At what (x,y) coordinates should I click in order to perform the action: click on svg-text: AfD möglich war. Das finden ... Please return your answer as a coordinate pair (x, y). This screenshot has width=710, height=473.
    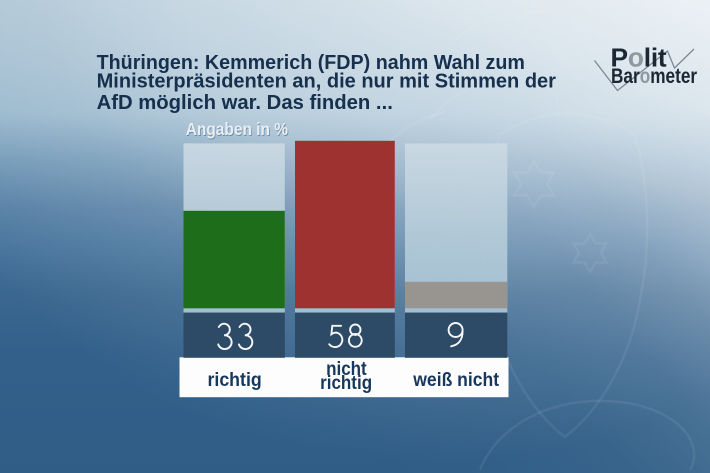
    Looking at the image, I should click on (245, 103).